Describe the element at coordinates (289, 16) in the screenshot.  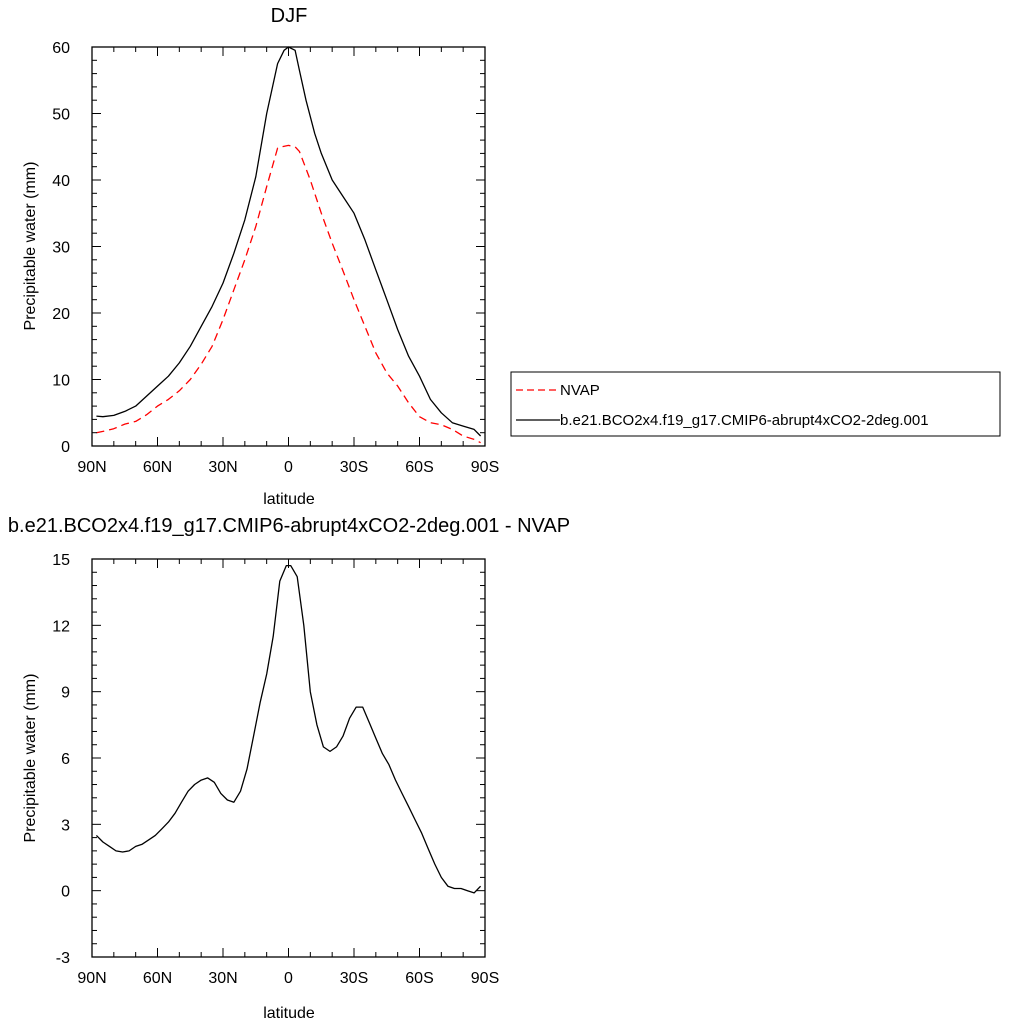
I see `chart-title: DJF` at that location.